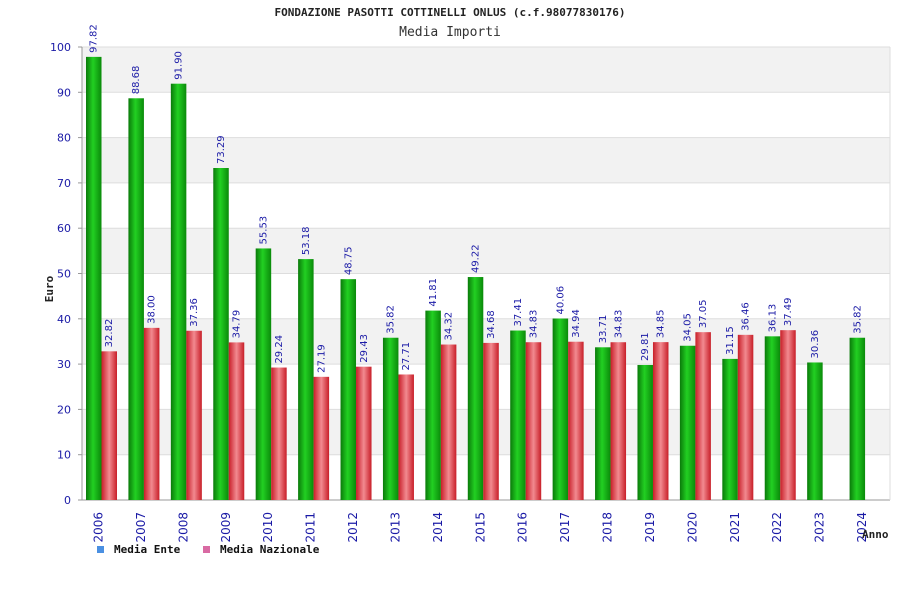  Describe the element at coordinates (147, 549) in the screenshot. I see `legend-label-media-ente: Media Ente` at that location.